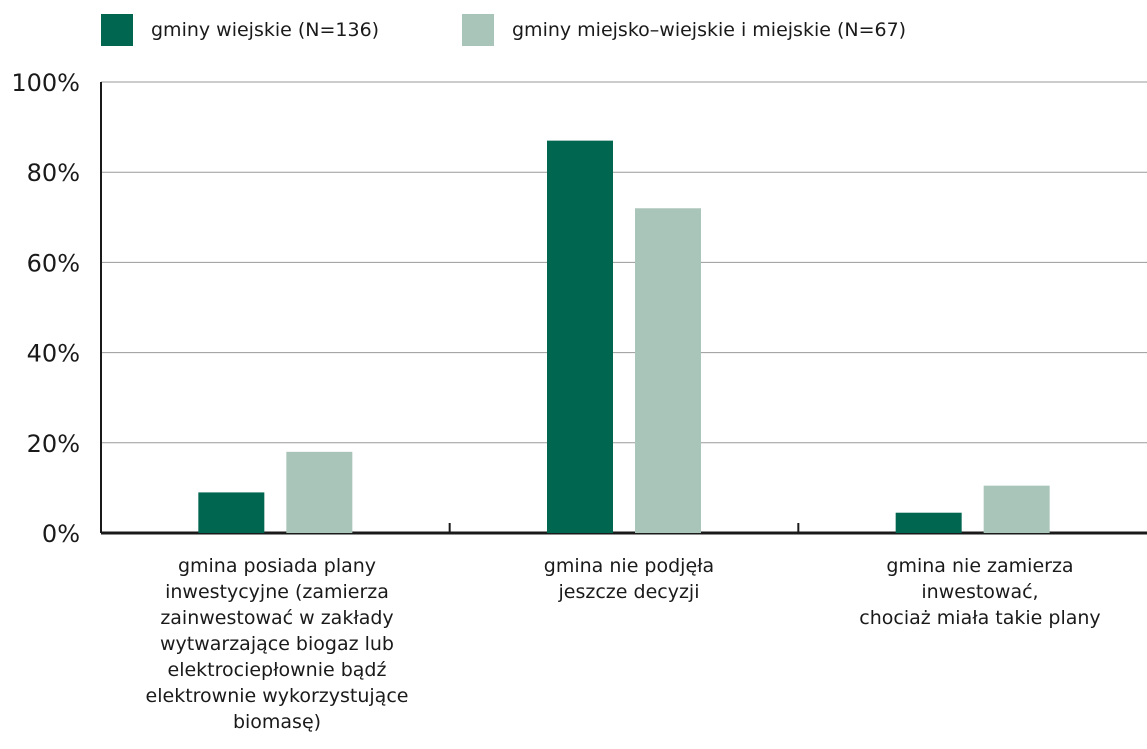 The height and width of the screenshot is (749, 1147). I want to click on y-tick-label: 80%, so click(53, 173).